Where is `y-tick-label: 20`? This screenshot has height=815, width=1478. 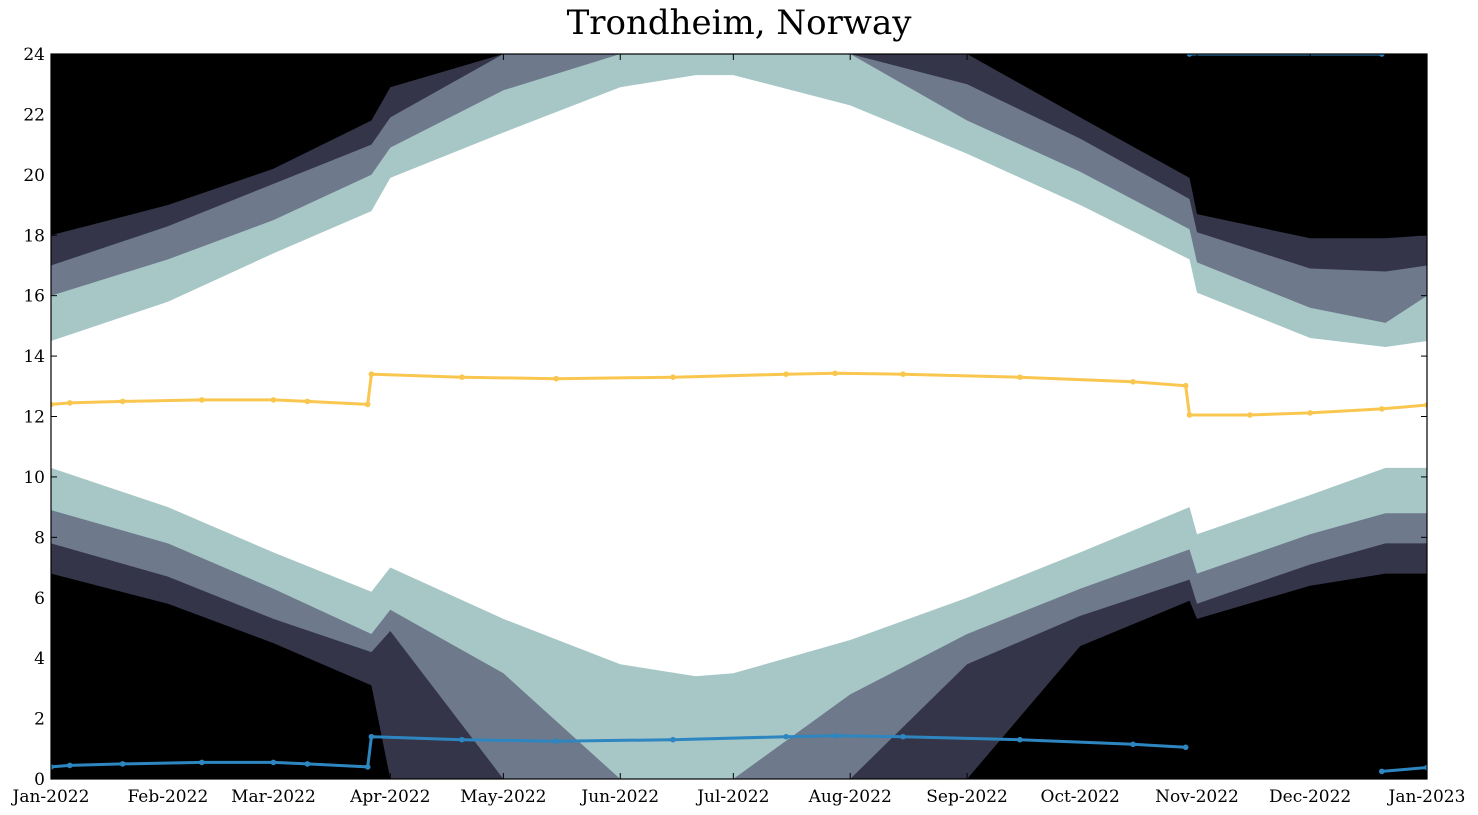
y-tick-label: 20 is located at coordinates (34, 176).